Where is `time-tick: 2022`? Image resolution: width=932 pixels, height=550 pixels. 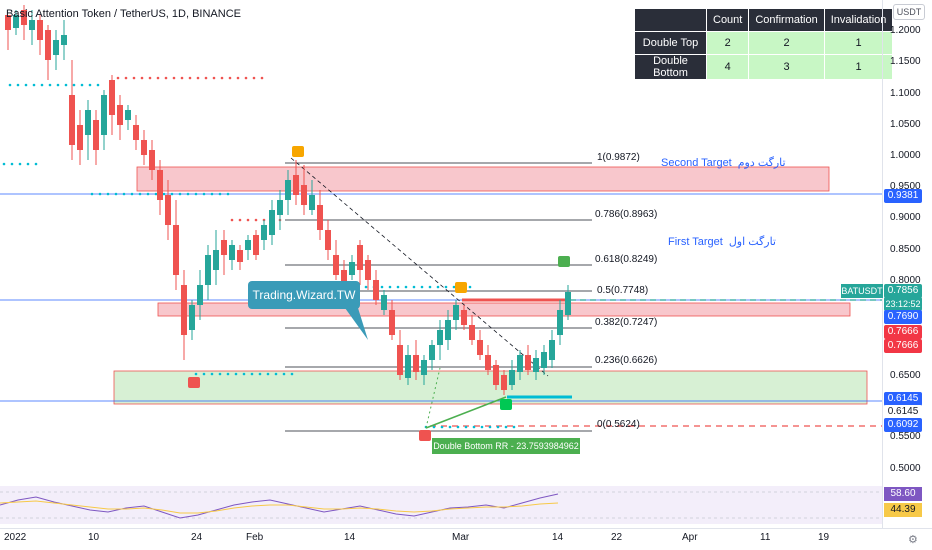 time-tick: 2022 is located at coordinates (15, 537).